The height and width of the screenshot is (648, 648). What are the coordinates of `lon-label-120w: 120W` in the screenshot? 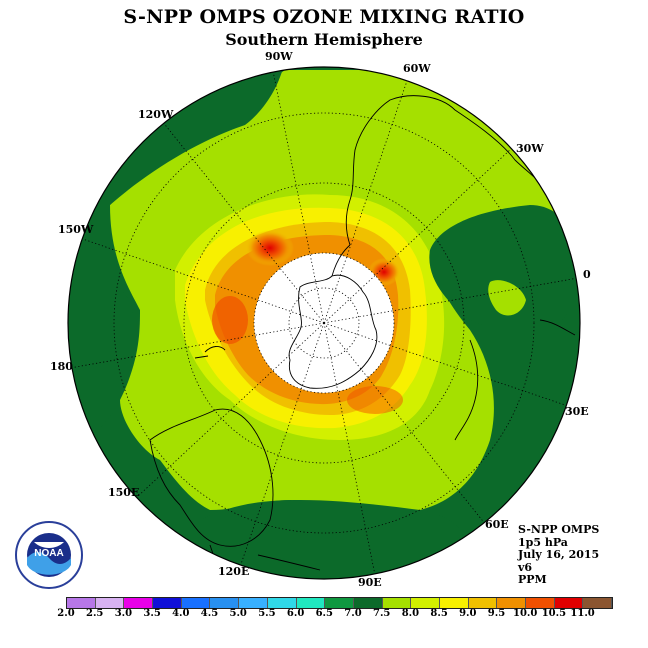 It's located at (156, 114).